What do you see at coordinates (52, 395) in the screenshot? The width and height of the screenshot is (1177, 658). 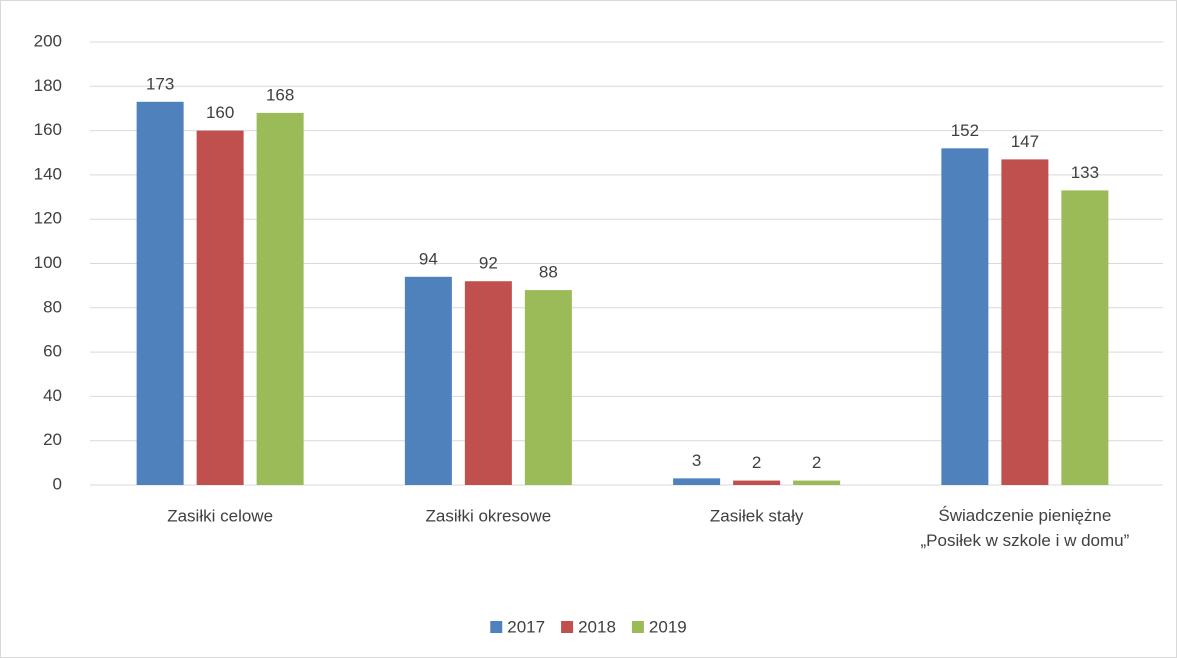 I see `y-tick-label: 40` at bounding box center [52, 395].